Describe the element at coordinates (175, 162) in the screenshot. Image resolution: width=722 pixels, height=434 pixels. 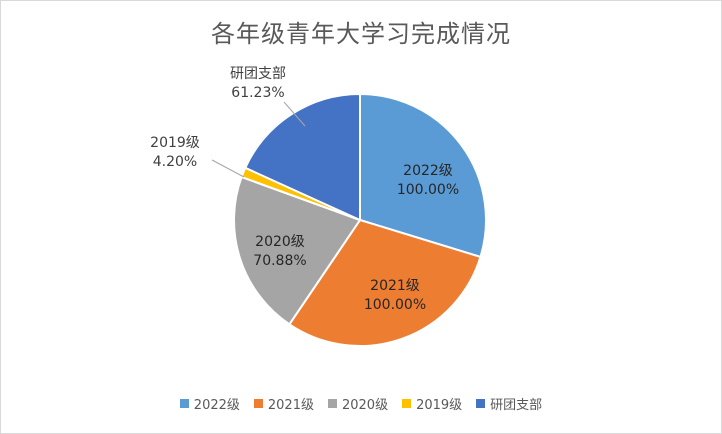
I see `slice-label-value-3: 4.20%` at that location.